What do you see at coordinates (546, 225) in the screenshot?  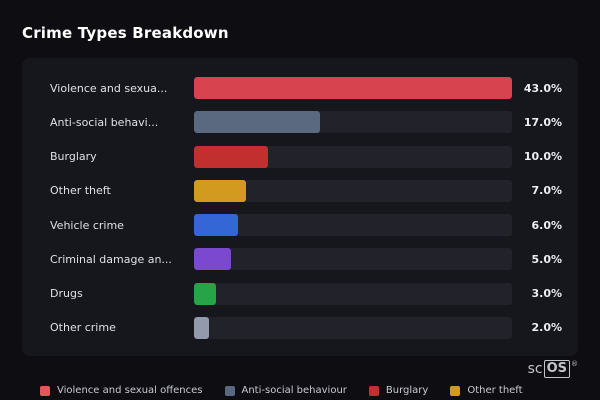 I see `value-label: 6.0%` at bounding box center [546, 225].